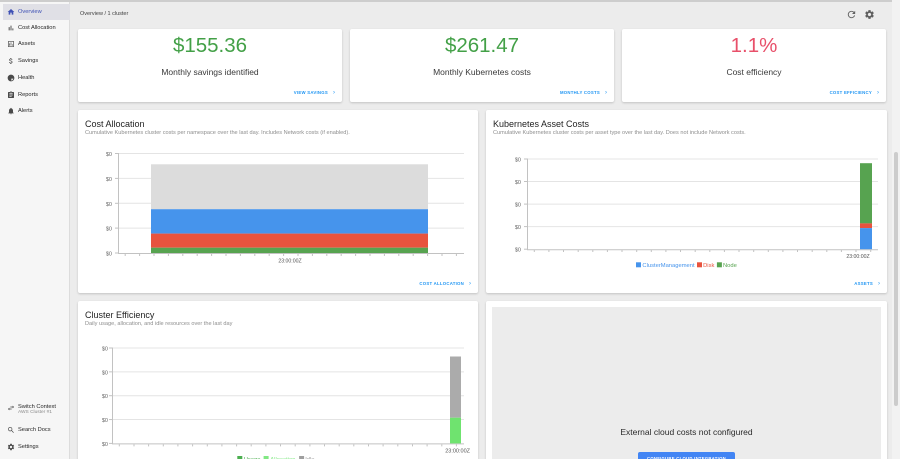  Describe the element at coordinates (708, 266) in the screenshot. I see `svg-text: Disk` at that location.